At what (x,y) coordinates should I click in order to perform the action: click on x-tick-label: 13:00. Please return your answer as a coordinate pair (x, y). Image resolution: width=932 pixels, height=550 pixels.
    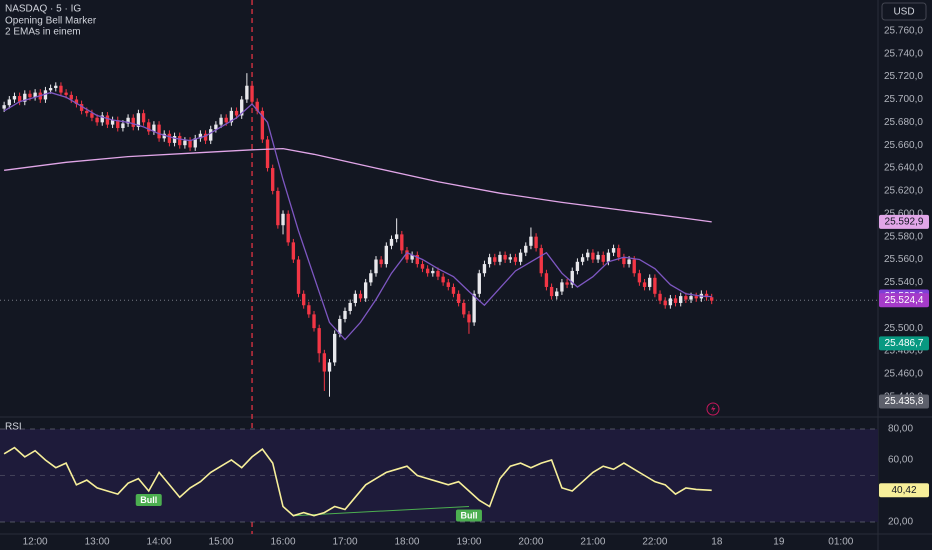
    Looking at the image, I should click on (97, 542).